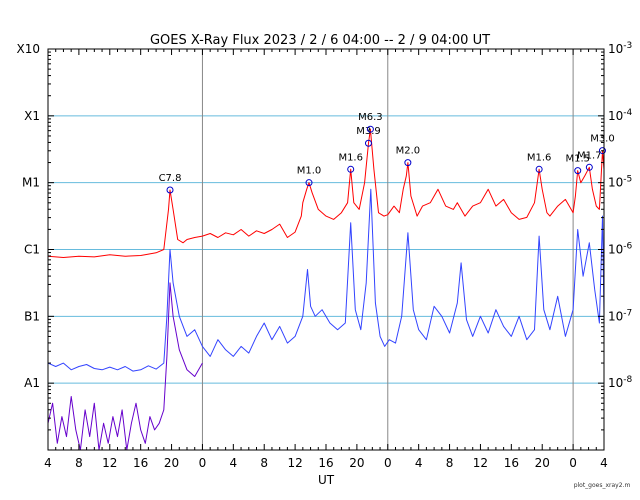  Describe the element at coordinates (170, 178) in the screenshot. I see `flare-label-0: C7.8` at that location.